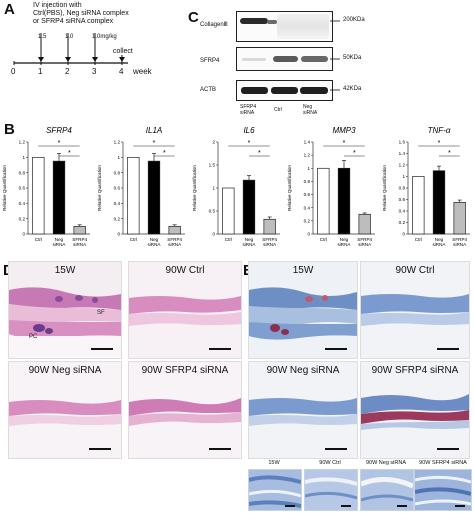 This screenshot has width=474, height=513. I want to click on week-tick-label: 3, so click(94, 71).